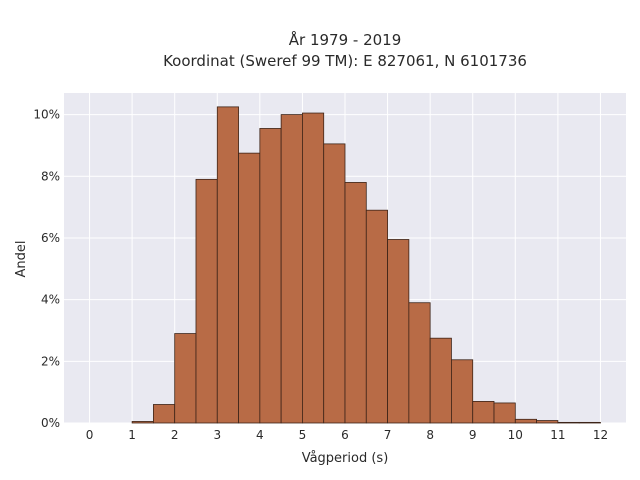  What do you see at coordinates (345, 458) in the screenshot?
I see `x-axis-label: Vågperiod (s)` at bounding box center [345, 458].